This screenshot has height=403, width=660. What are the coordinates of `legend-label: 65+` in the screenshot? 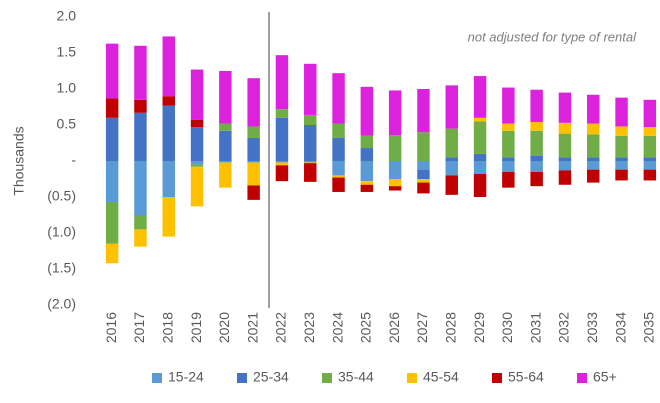 It's located at (605, 377).